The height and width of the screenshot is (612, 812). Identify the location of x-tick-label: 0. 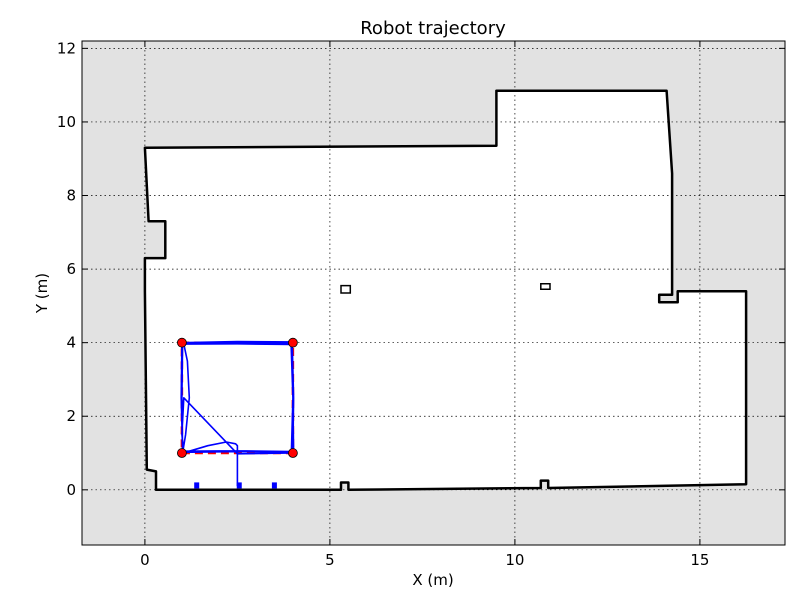
(145, 560).